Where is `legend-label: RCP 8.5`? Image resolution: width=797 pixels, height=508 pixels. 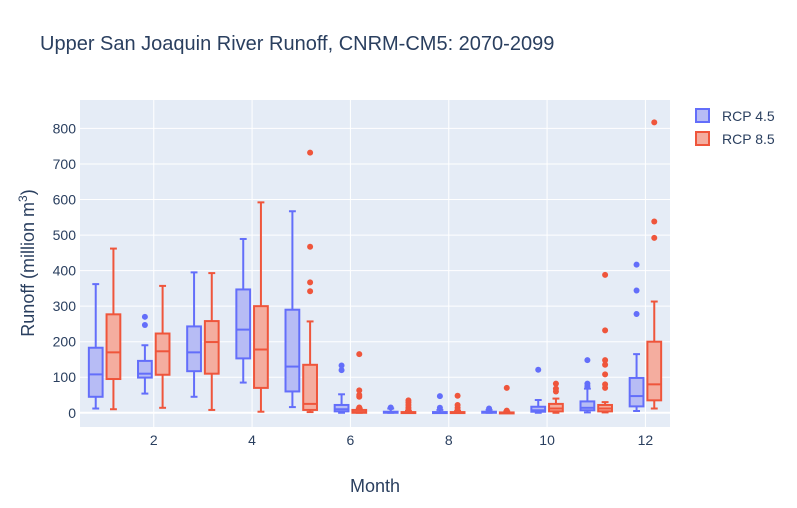
legend-label: RCP 8.5 is located at coordinates (748, 139).